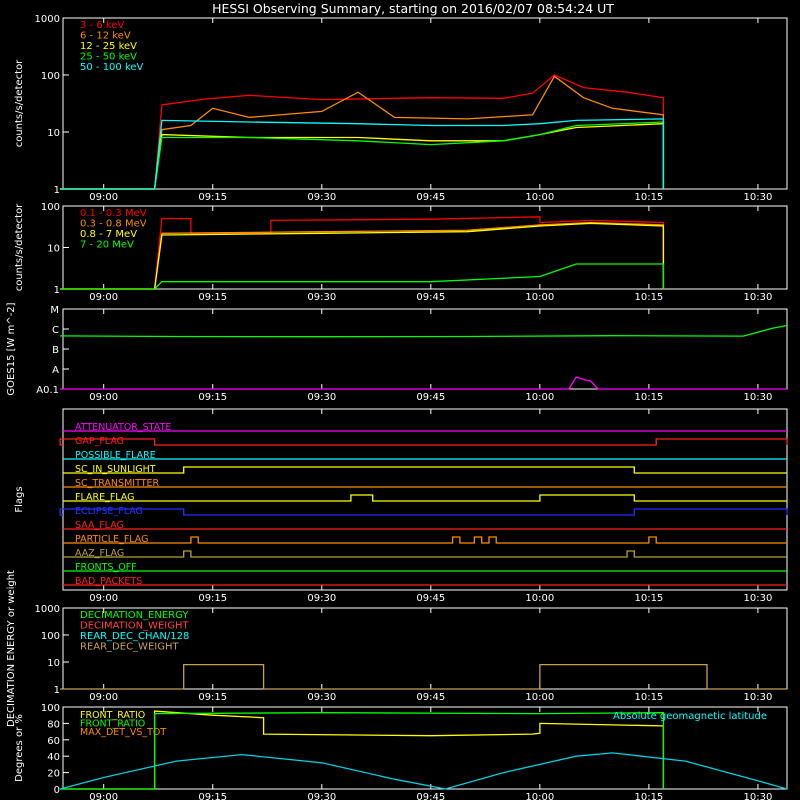 Image resolution: width=800 pixels, height=800 pixels. What do you see at coordinates (19, 499) in the screenshot?
I see `y-axis-label: Flags` at bounding box center [19, 499].